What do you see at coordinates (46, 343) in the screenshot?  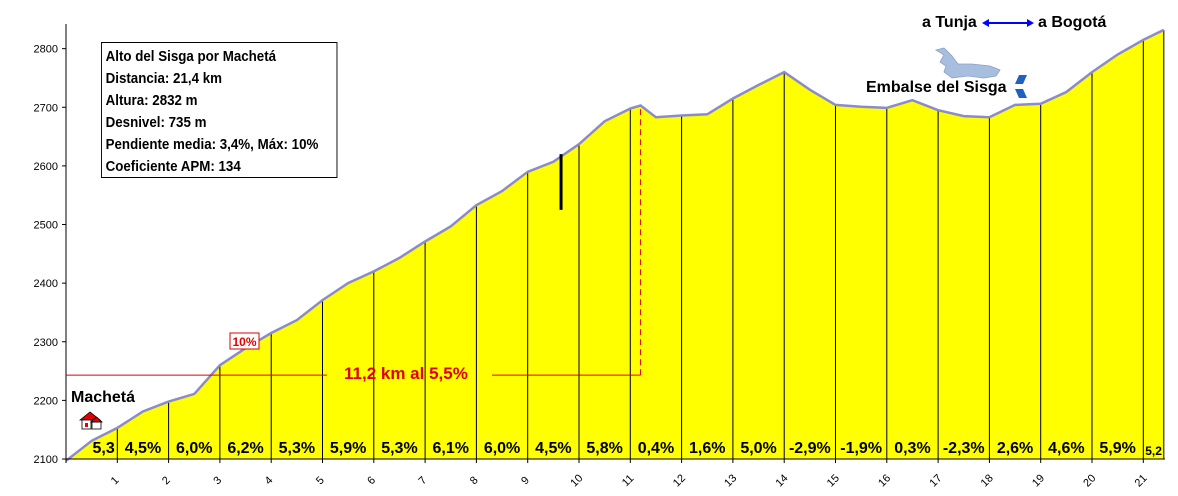 I see `y-tick-label: 2300` at bounding box center [46, 343].